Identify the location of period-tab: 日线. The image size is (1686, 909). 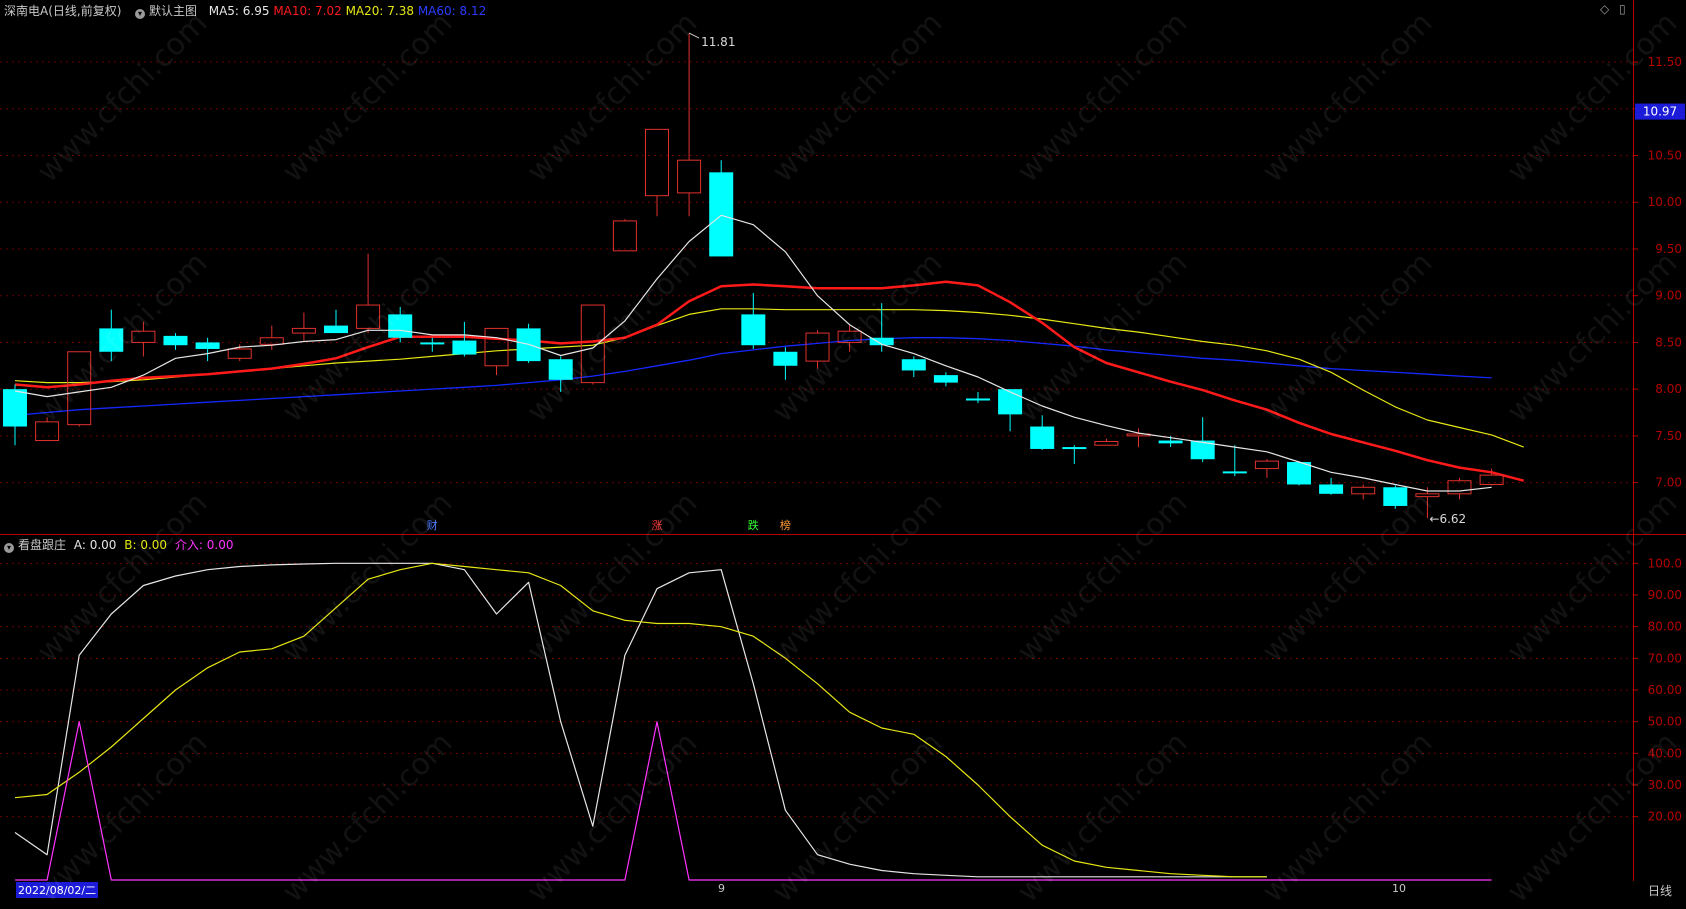
(1660, 891).